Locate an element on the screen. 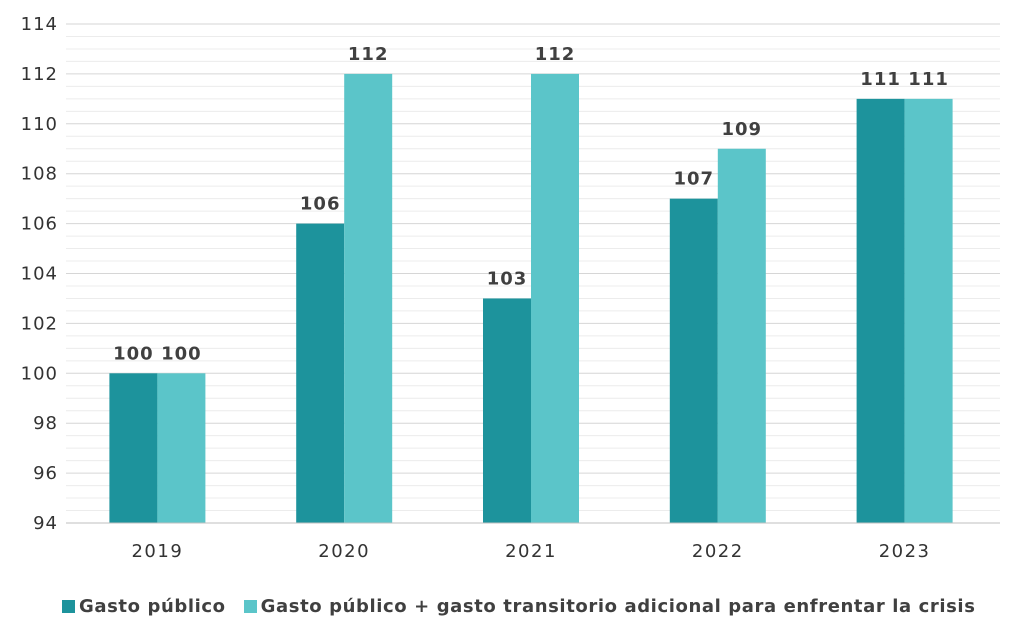 The height and width of the screenshot is (621, 1014). legend-swatch-gasto-publico is located at coordinates (68, 606).